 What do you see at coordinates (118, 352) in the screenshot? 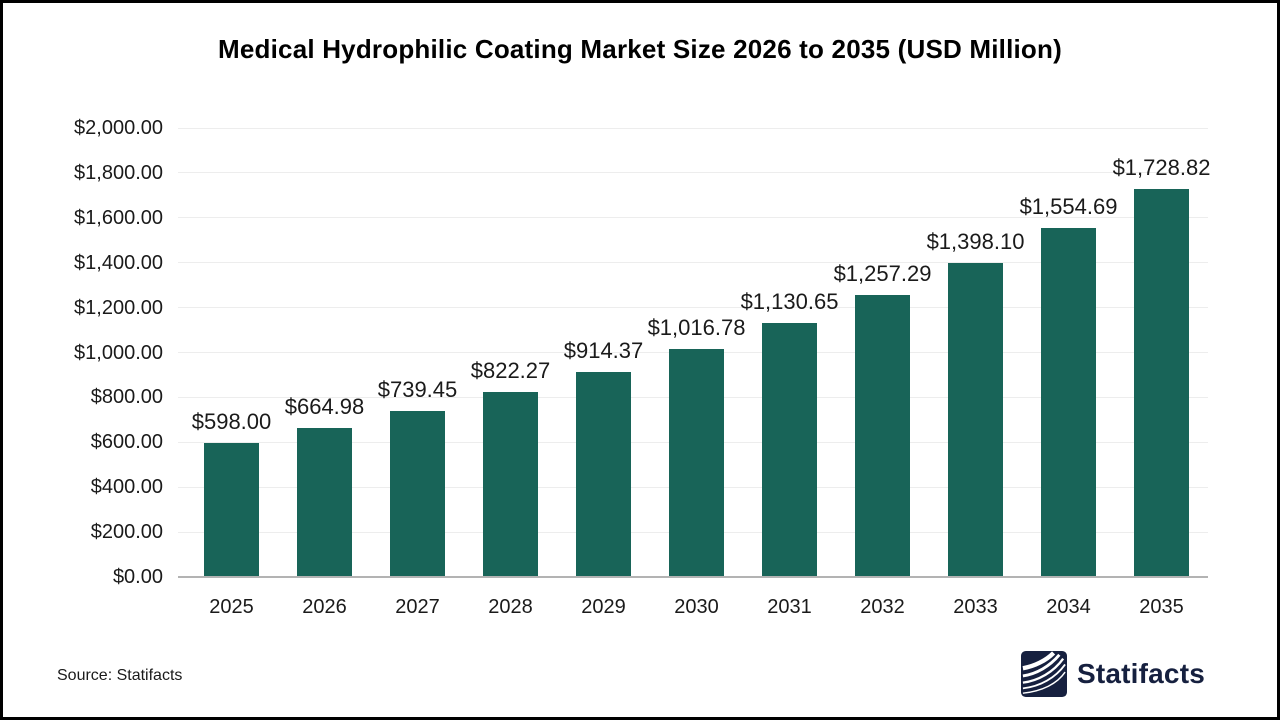
I see `y-axis-tick-label: $1,000.00` at bounding box center [118, 352].